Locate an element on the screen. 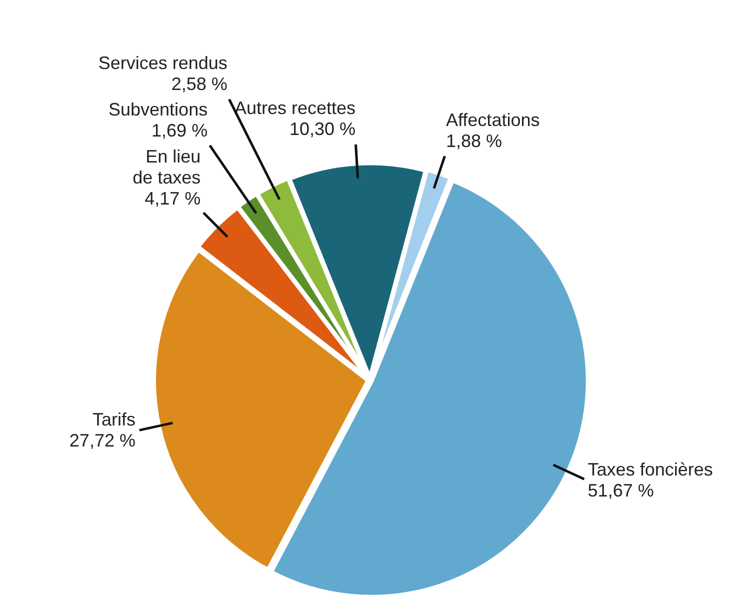  slice-label: Services rendus is located at coordinates (163, 63).